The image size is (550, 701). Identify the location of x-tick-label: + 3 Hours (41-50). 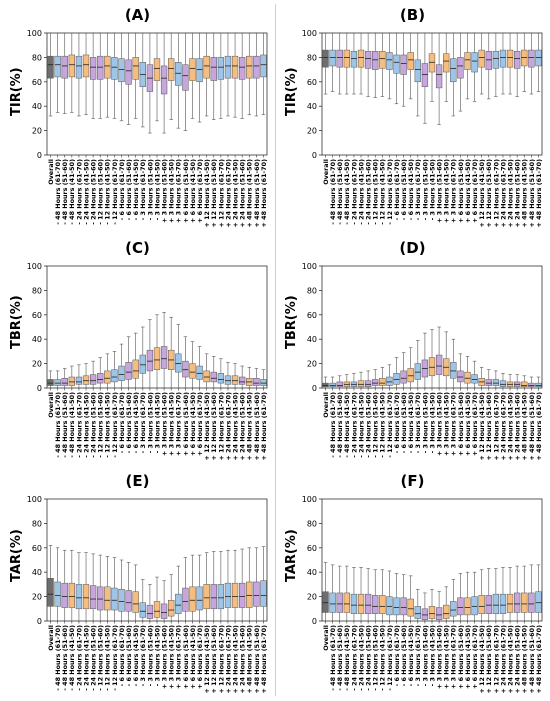
(447, 657).